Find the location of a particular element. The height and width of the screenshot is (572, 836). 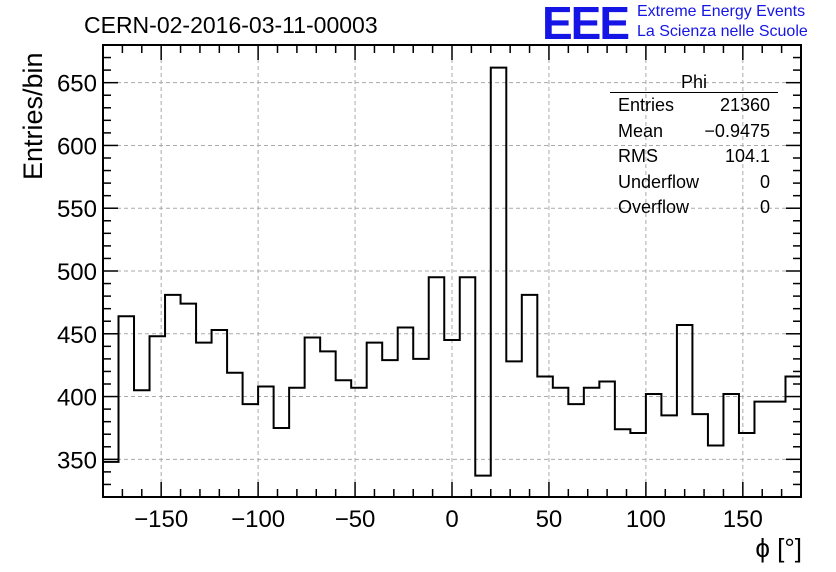

y-tick-label: 650 is located at coordinates (77, 84).